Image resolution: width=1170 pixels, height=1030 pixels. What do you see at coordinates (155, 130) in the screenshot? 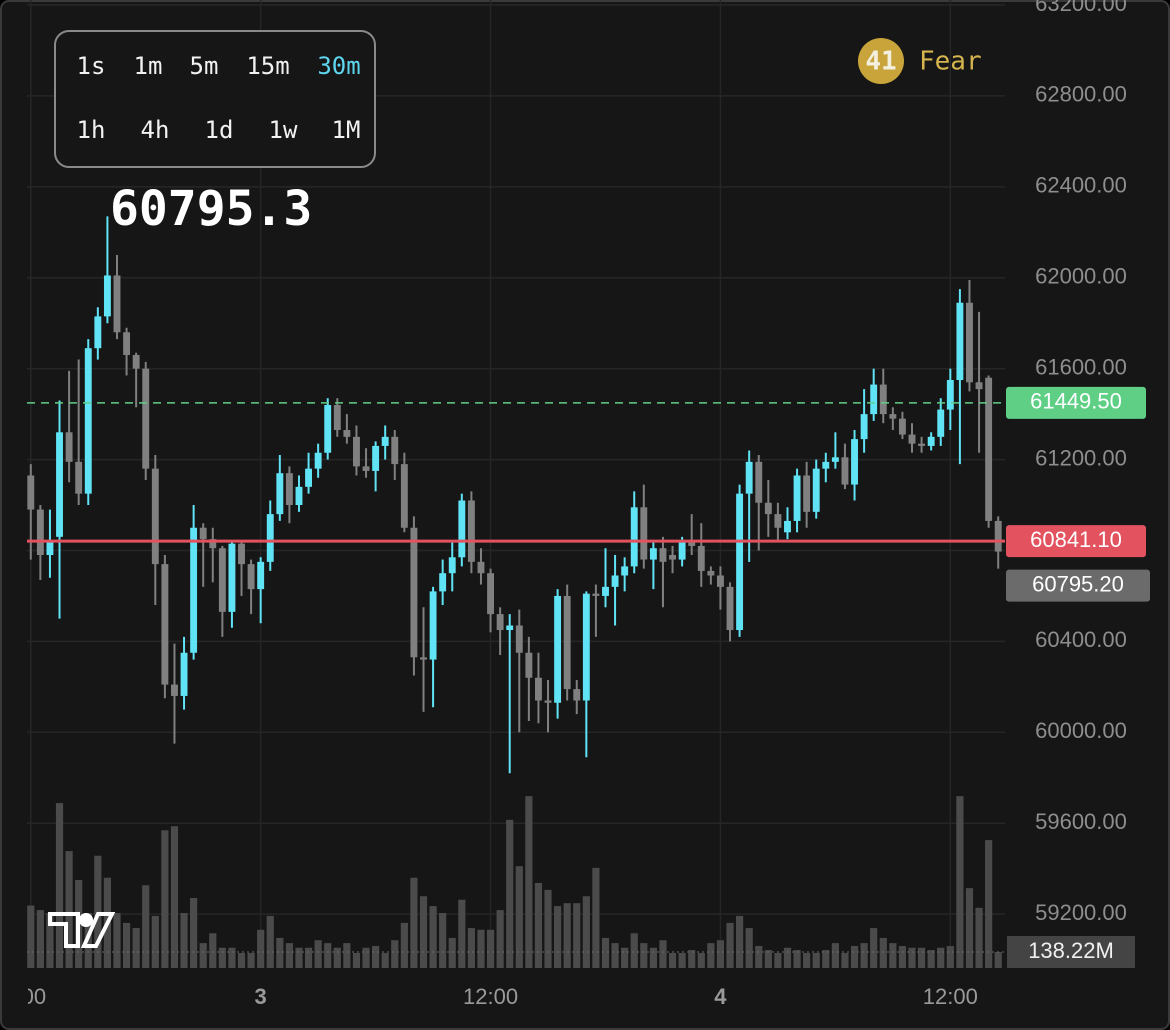
I see `timeframe-button: 4h` at bounding box center [155, 130].